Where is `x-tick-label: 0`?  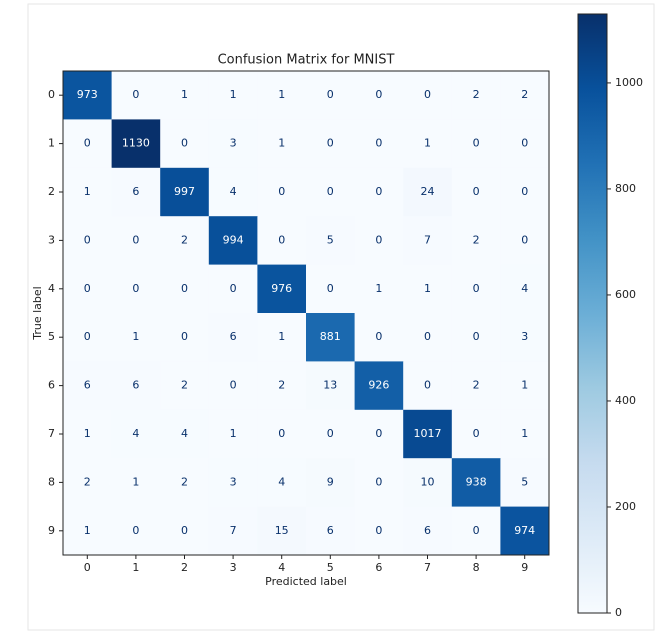 x-tick-label: 0 is located at coordinates (87, 567).